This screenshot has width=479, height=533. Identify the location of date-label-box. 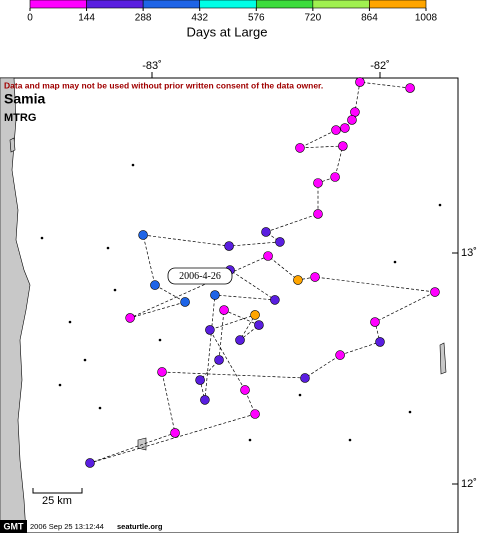
(200, 276).